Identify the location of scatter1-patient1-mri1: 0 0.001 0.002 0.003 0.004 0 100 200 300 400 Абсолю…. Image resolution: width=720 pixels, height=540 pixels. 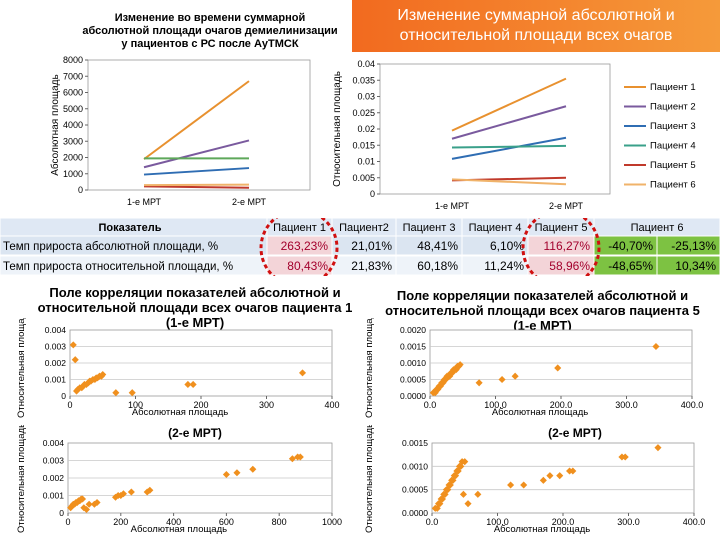
(178, 368).